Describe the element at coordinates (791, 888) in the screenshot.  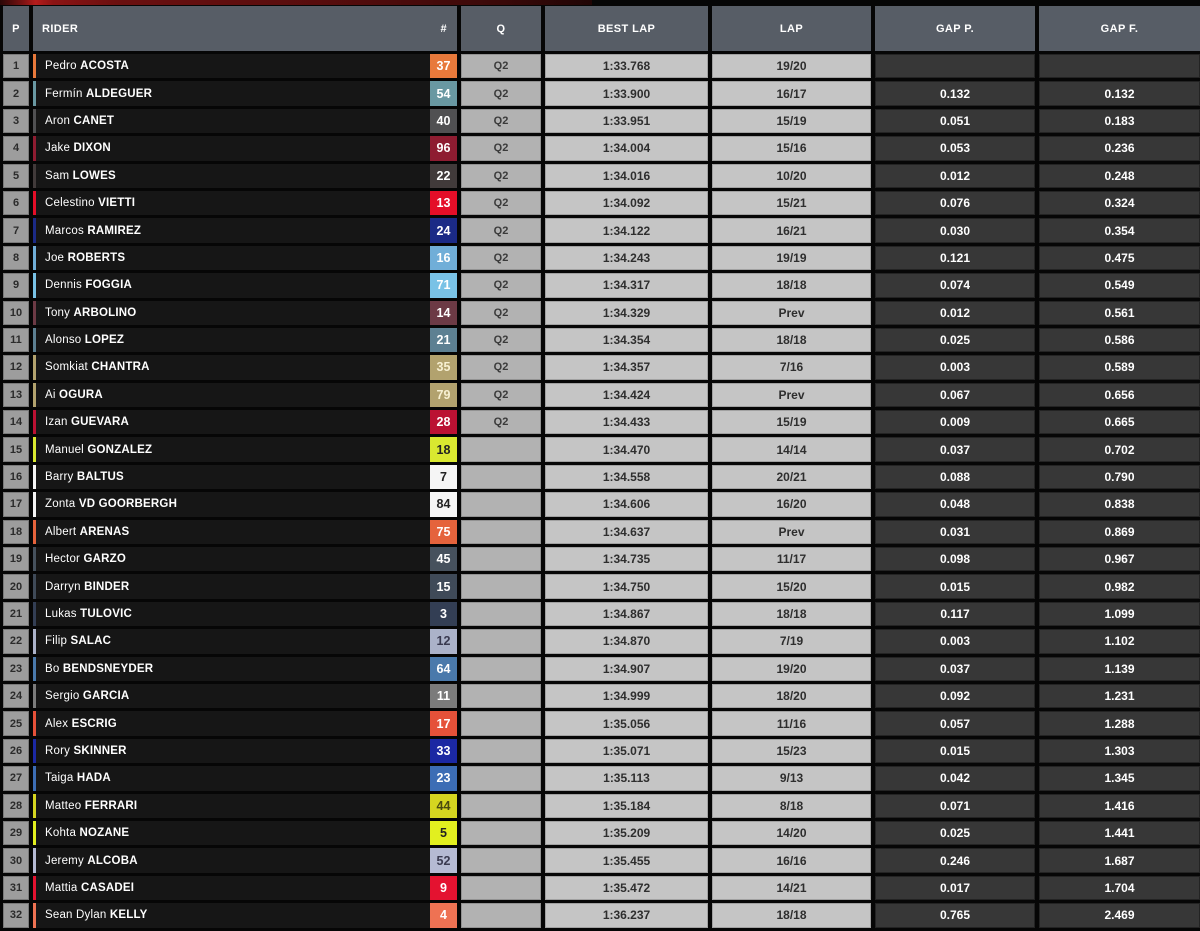
I see `lap-count-cell: 14/21` at that location.